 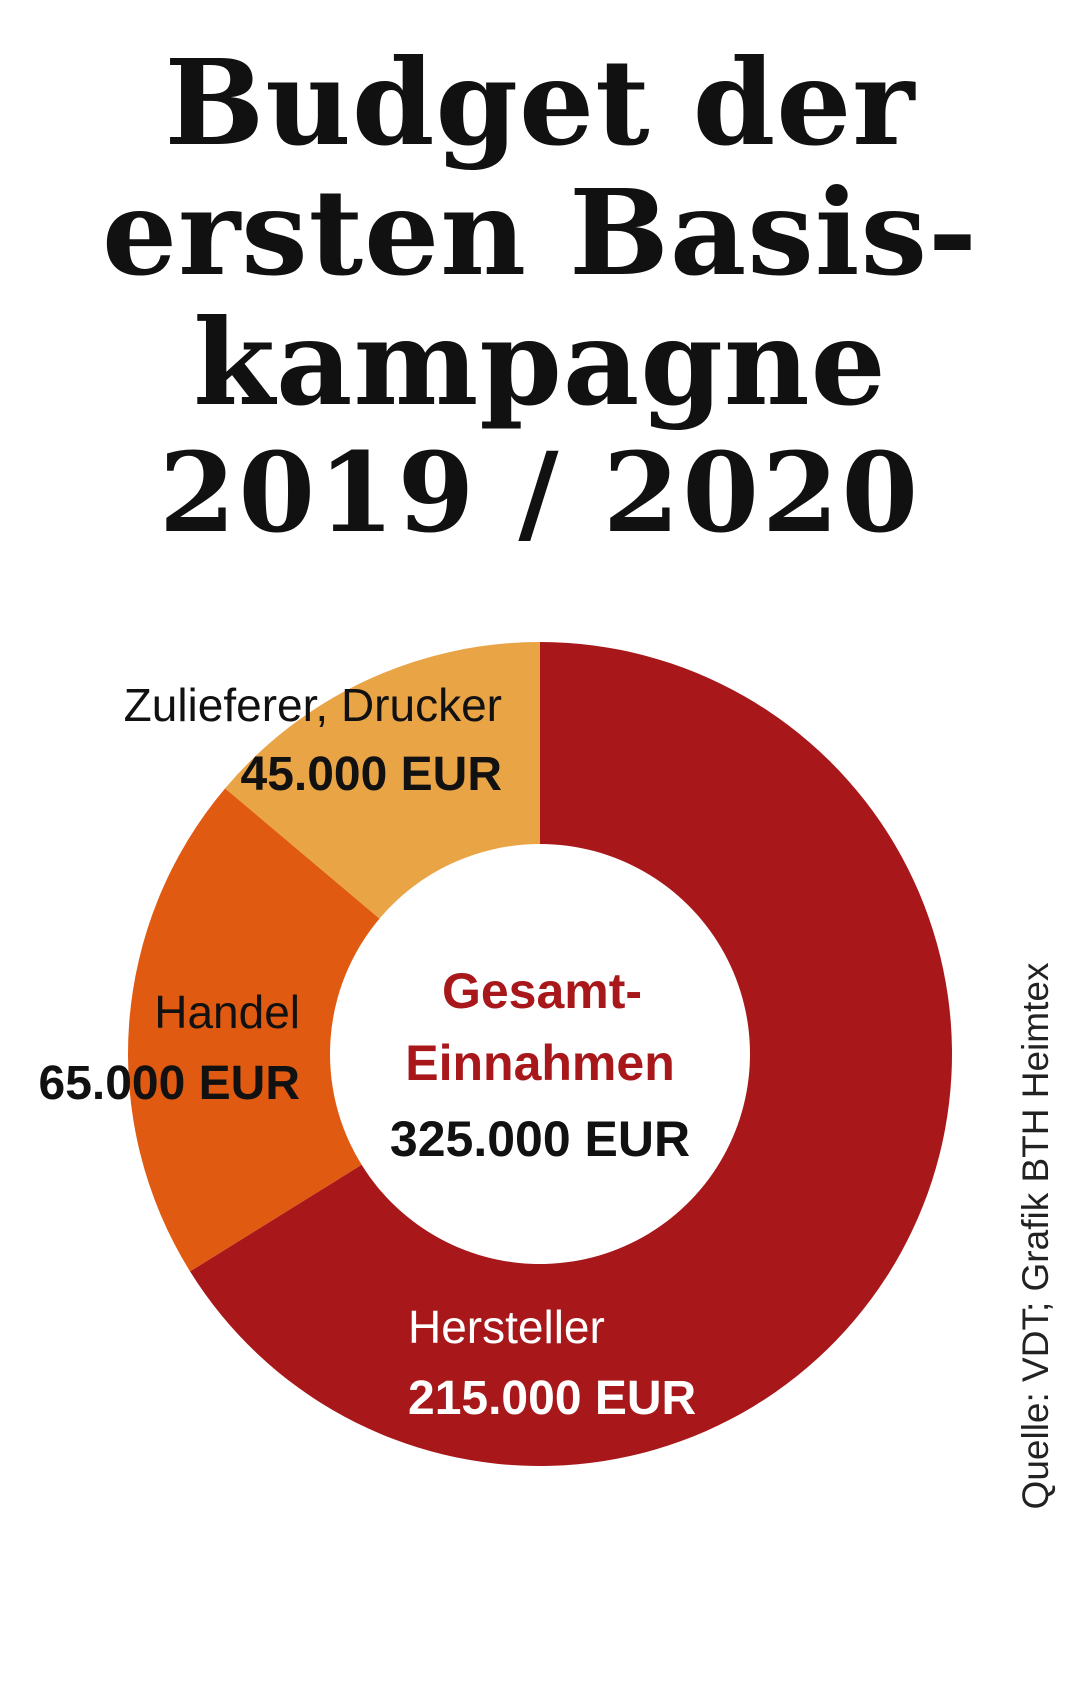 I want to click on donut-slice-handel, so click(x=253, y=1030).